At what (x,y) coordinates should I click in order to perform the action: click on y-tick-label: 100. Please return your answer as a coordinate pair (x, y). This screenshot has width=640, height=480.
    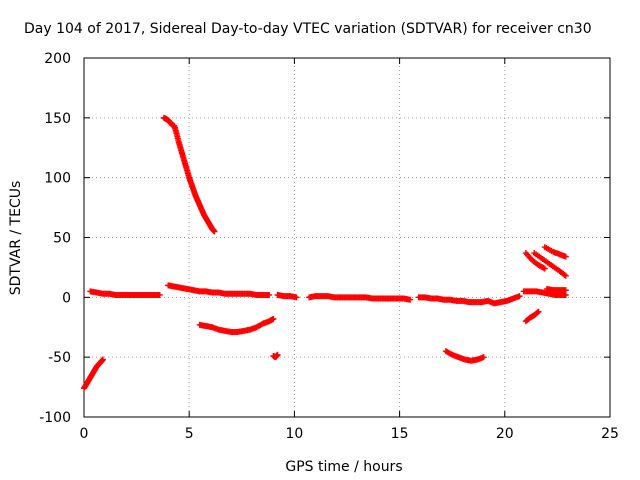
    Looking at the image, I should click on (57, 179).